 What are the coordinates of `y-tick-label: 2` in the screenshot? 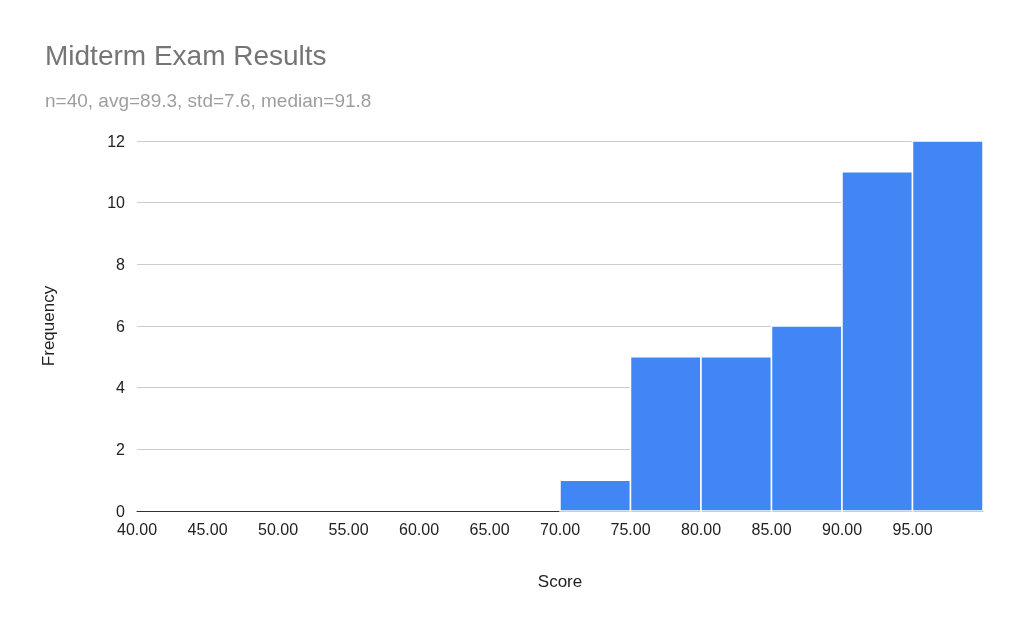 It's located at (121, 449).